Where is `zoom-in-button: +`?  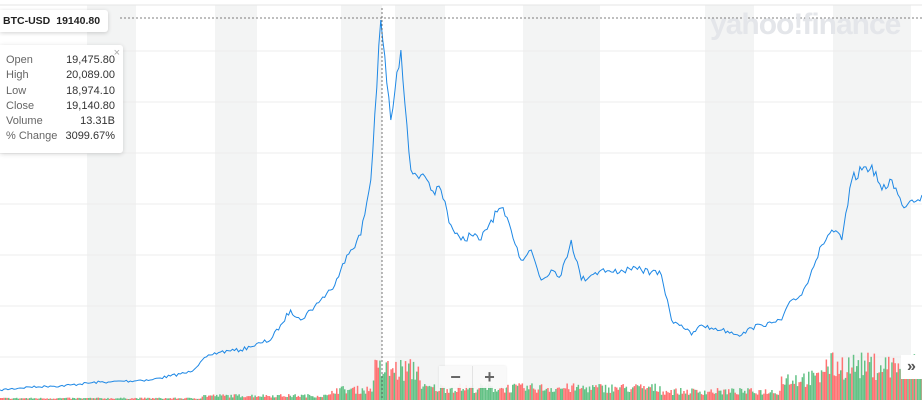
zoom-in-button: + is located at coordinates (489, 377).